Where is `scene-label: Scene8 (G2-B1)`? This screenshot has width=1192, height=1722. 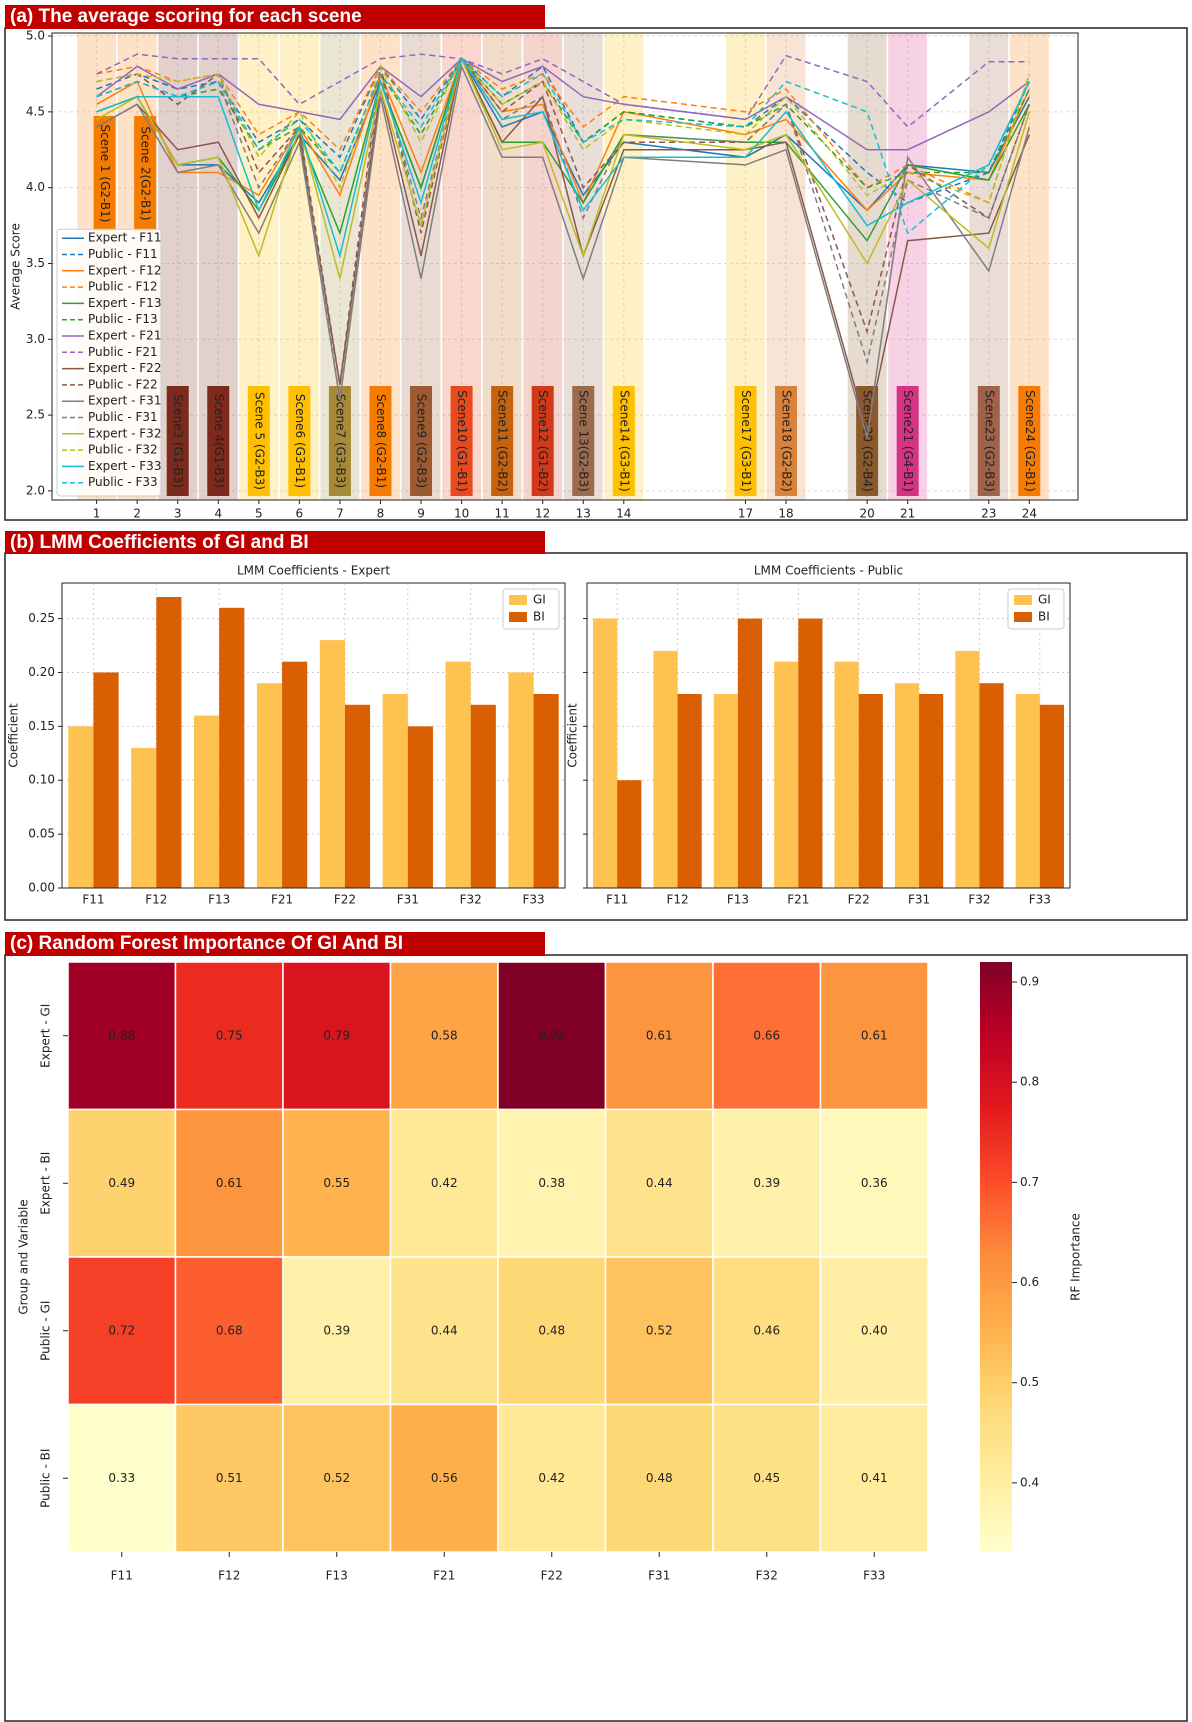 scene-label: Scene8 (G2-B1) is located at coordinates (381, 441).